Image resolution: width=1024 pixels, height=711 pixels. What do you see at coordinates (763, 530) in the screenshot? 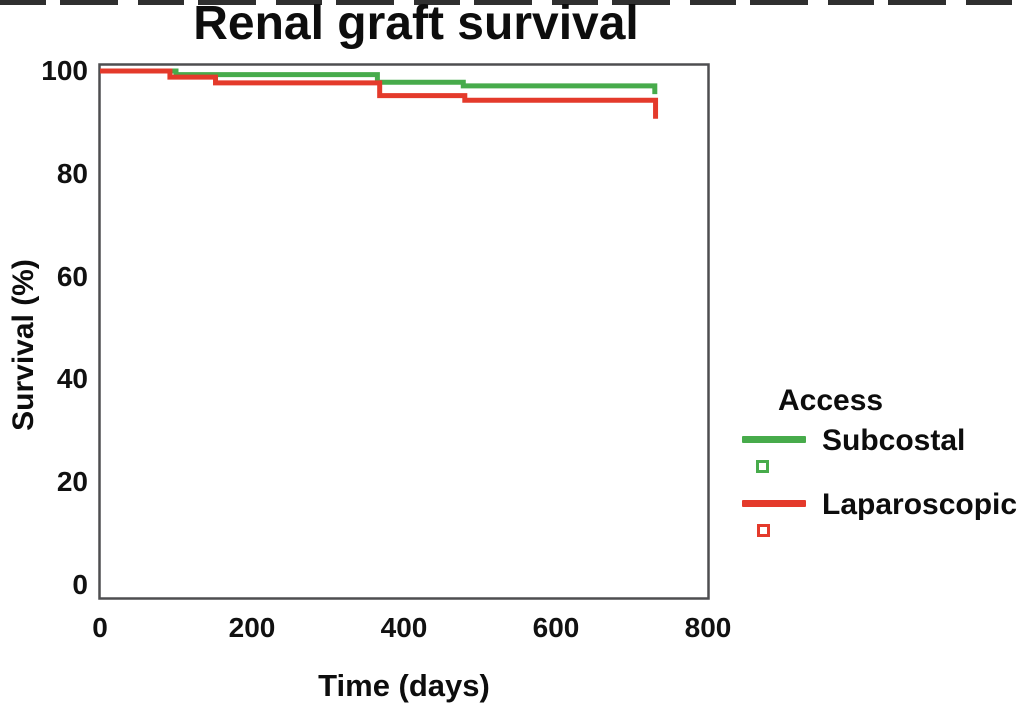
I see `laparoscopic-censored-marker-icon` at bounding box center [763, 530].